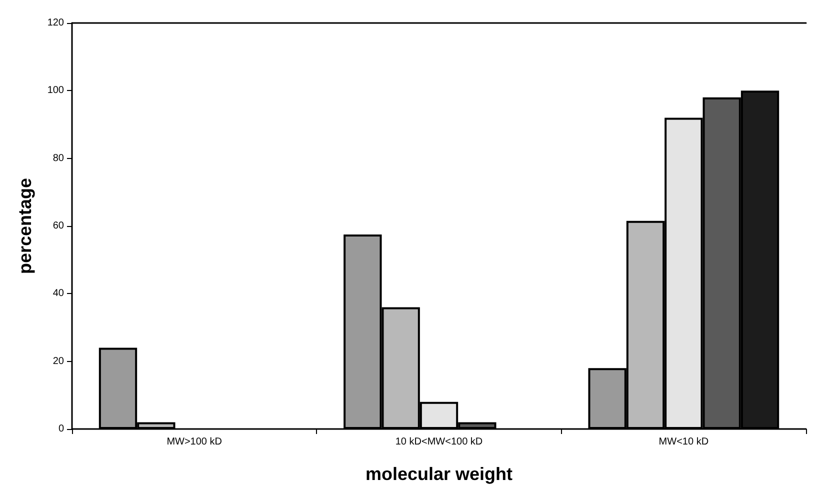 The image size is (815, 495). What do you see at coordinates (58, 226) in the screenshot?
I see `y-tick-label: 60` at bounding box center [58, 226].